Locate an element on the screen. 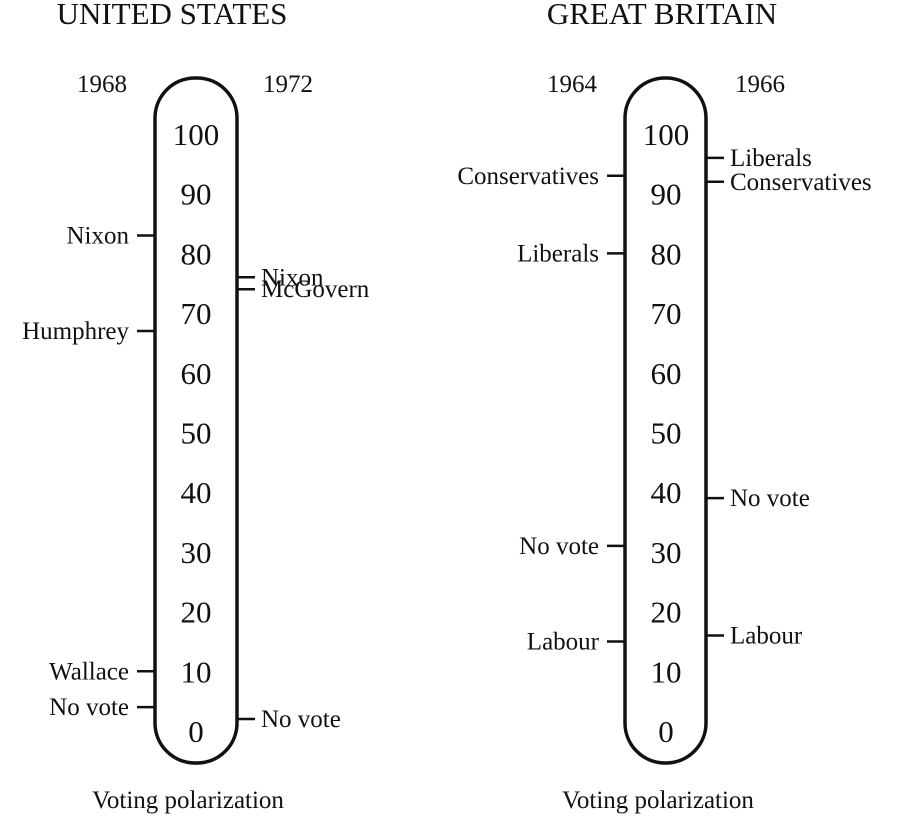 The image size is (900, 822). panel-1-tick-label: 40 is located at coordinates (196, 492).